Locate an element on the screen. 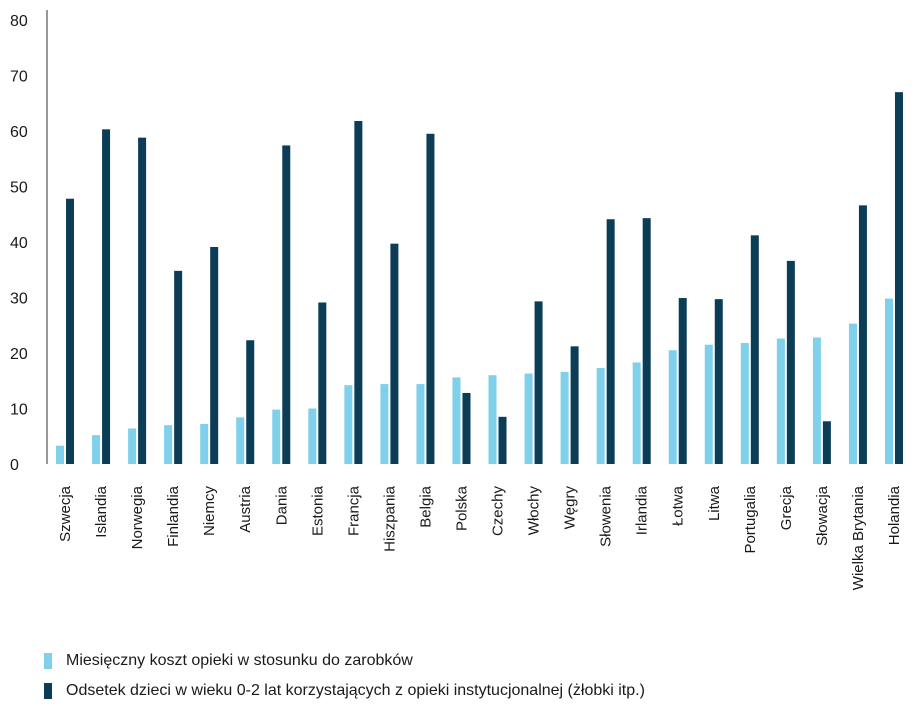 The height and width of the screenshot is (710, 922). x-tick-label: Belgia is located at coordinates (425, 506).